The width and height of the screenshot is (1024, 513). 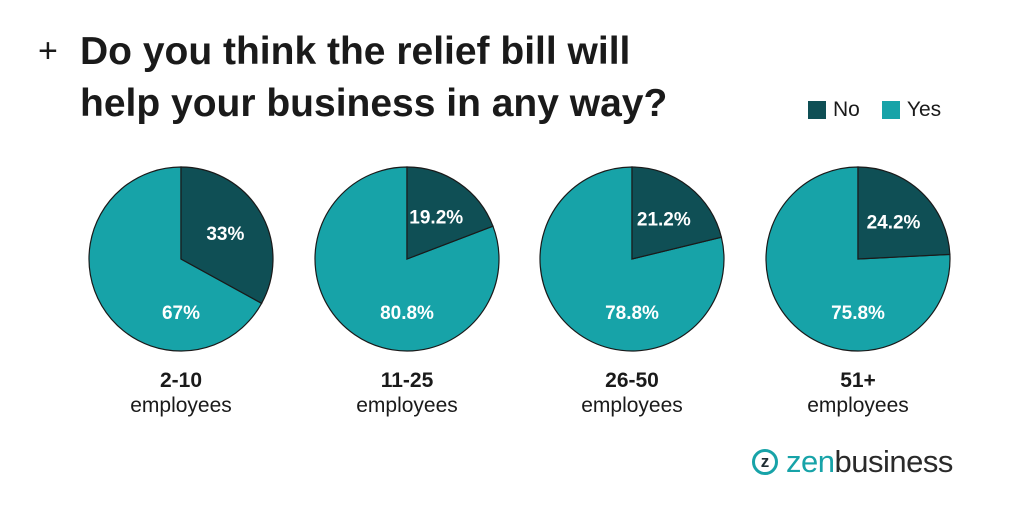 What do you see at coordinates (407, 313) in the screenshot?
I see `data-label-yes-1: 80.8%` at bounding box center [407, 313].